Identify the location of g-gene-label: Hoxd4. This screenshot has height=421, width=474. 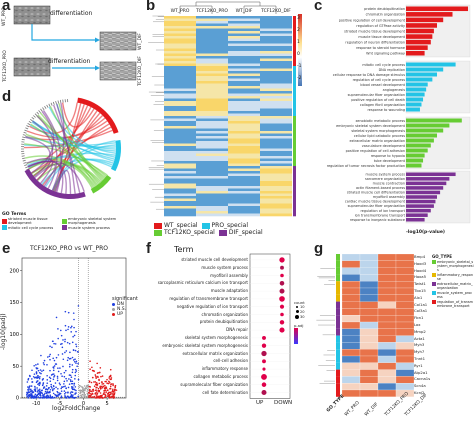
(422, 271).